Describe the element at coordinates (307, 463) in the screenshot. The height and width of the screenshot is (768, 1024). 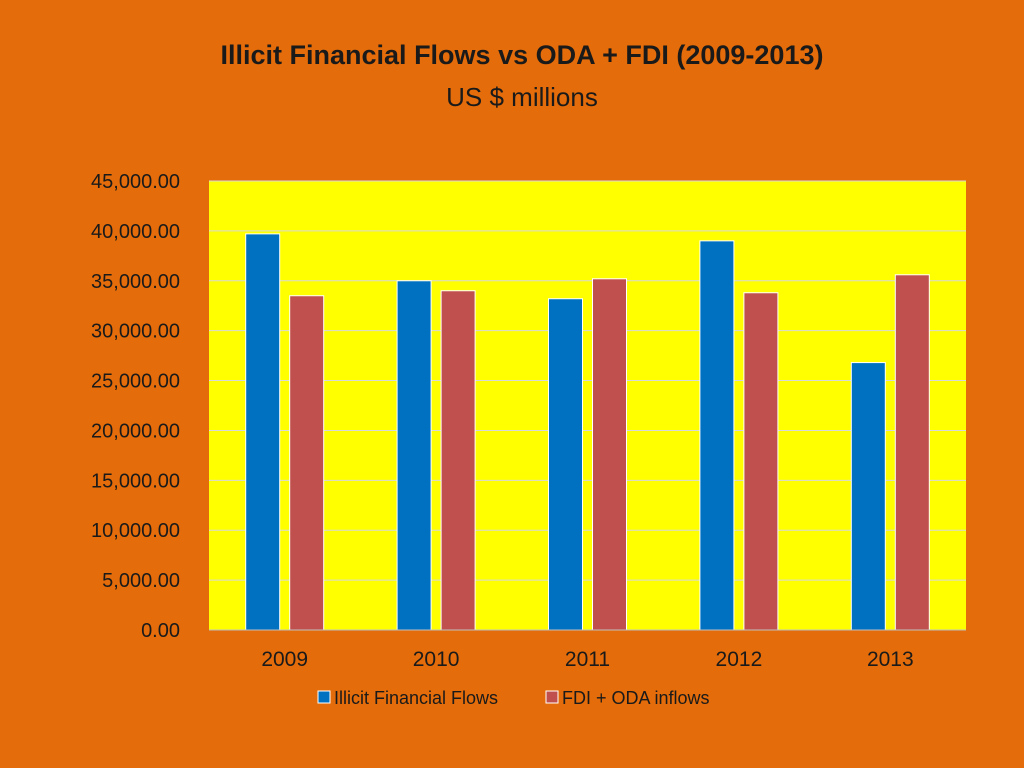
I see `bar-2009-fdi-oda-inflows` at that location.